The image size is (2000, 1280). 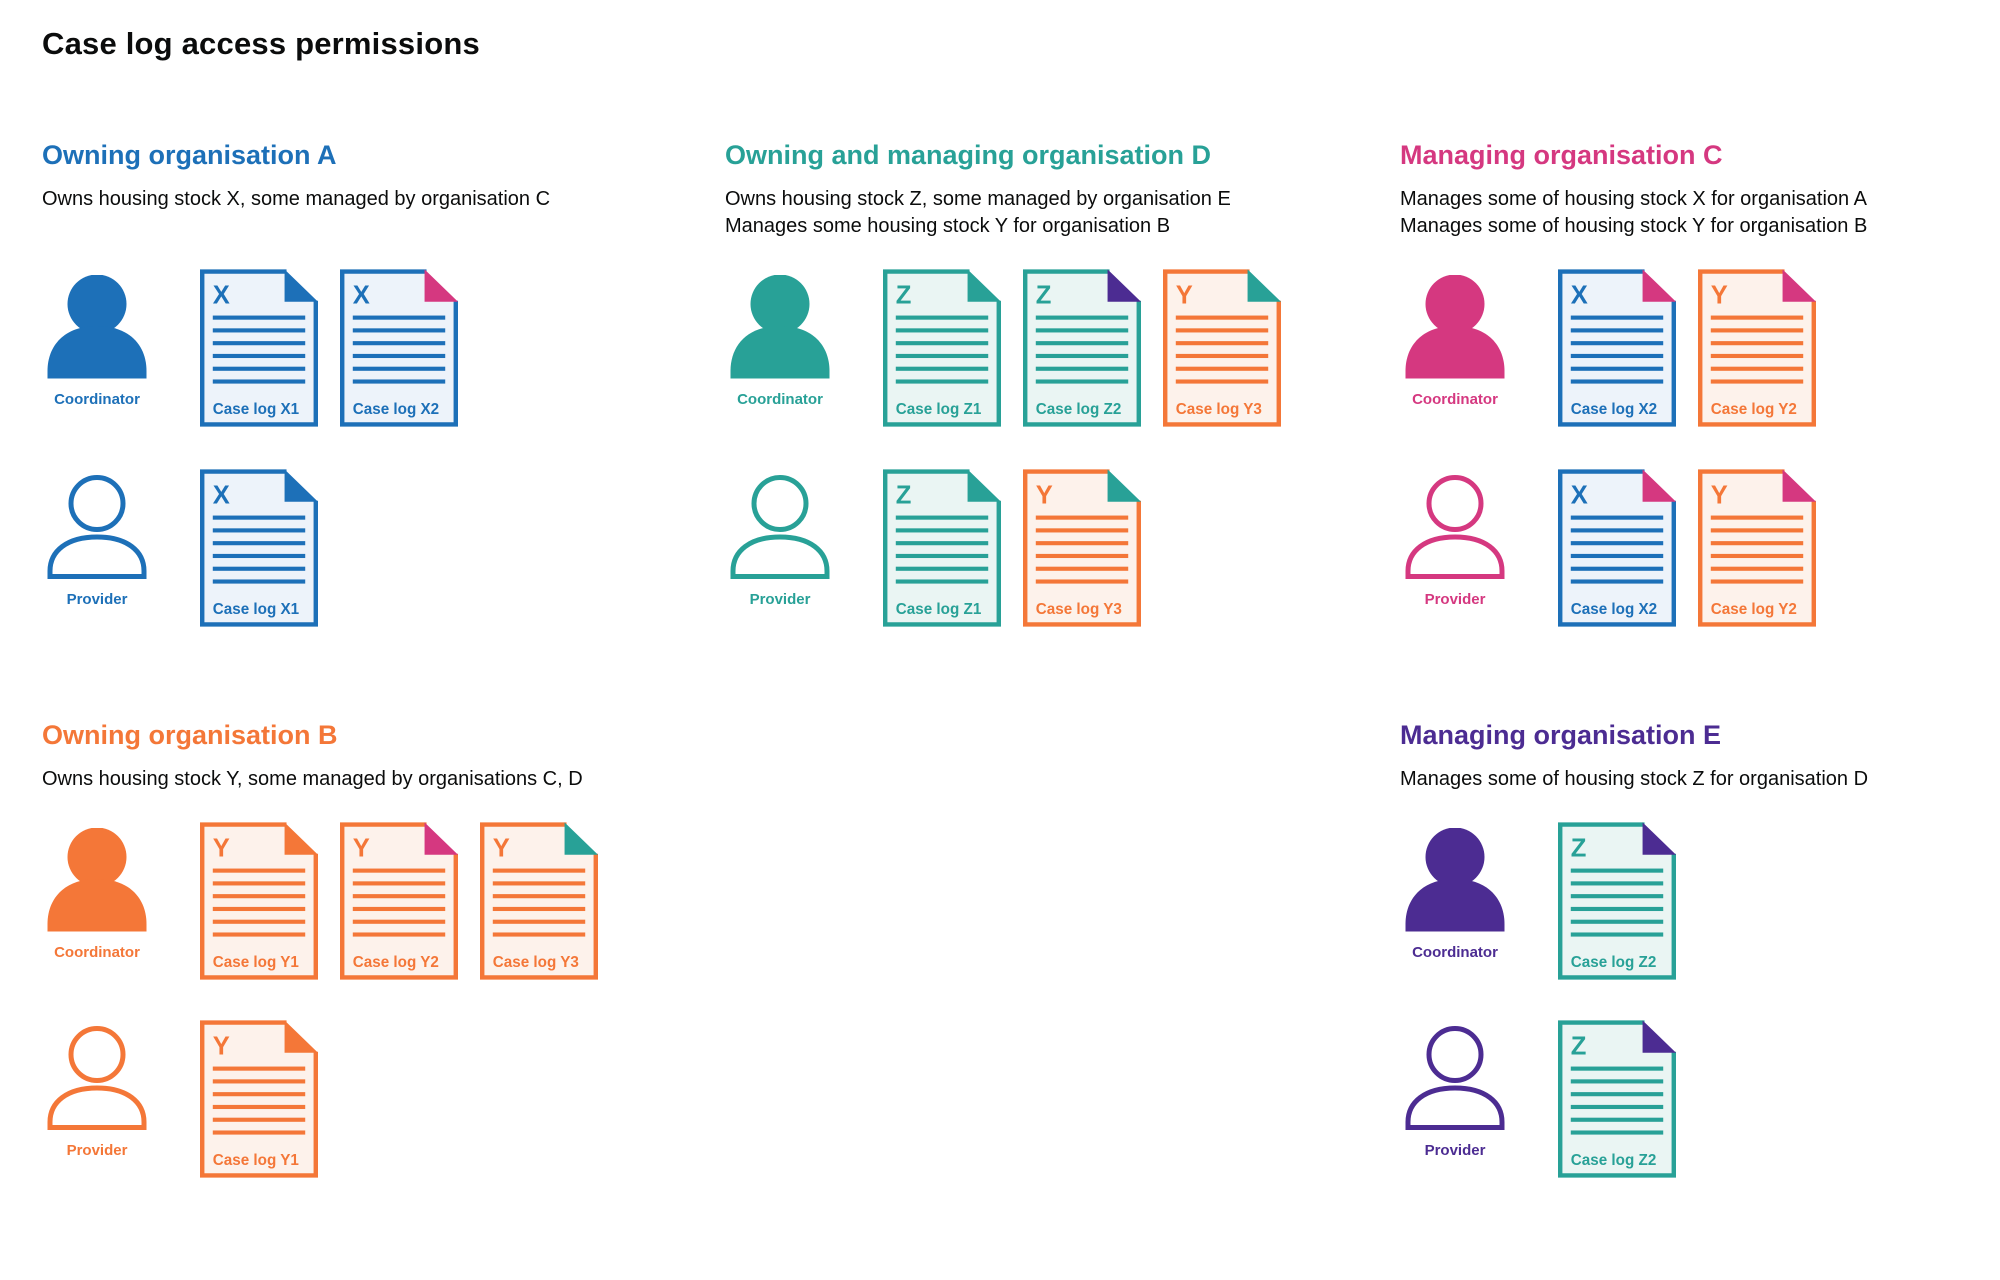 I want to click on case-log-document: X Case log X1, so click(x=259, y=348).